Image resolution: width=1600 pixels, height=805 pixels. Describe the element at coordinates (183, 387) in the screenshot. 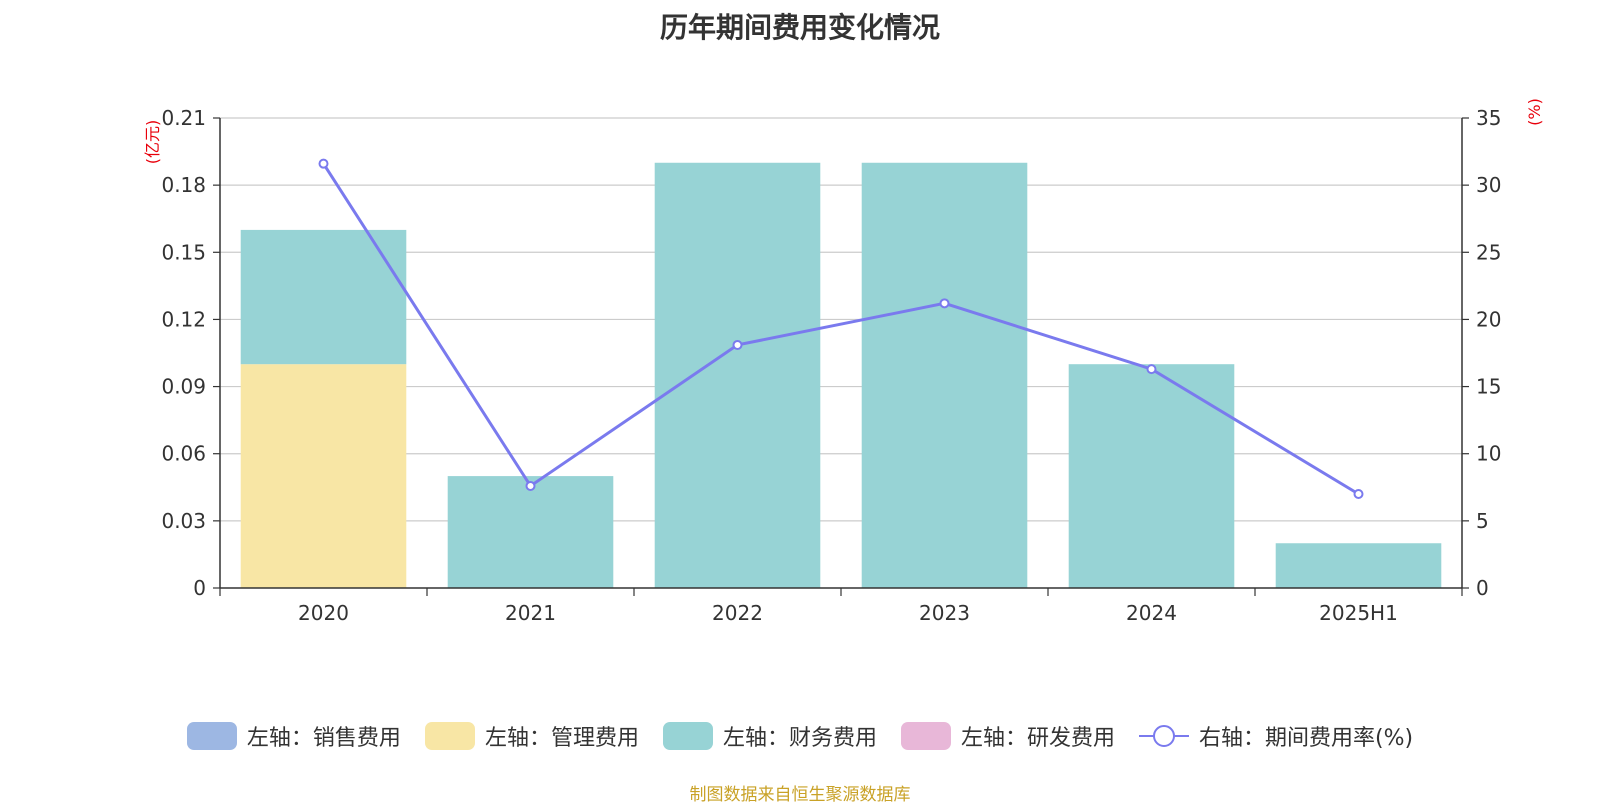

I see `left-tick-label: 0.09` at that location.